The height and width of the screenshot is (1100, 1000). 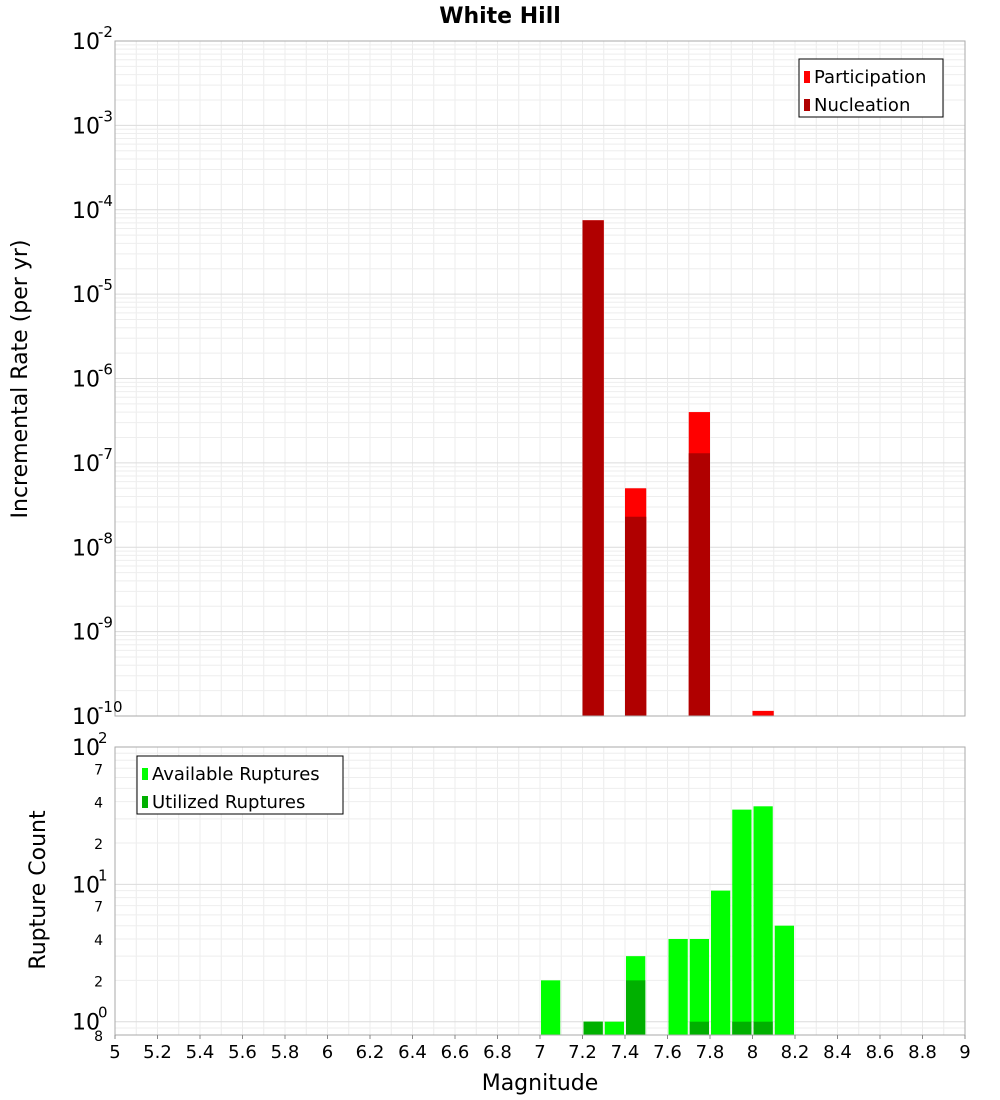 I want to click on y-tick-label: 10⁰, so click(x=90, y=1020).